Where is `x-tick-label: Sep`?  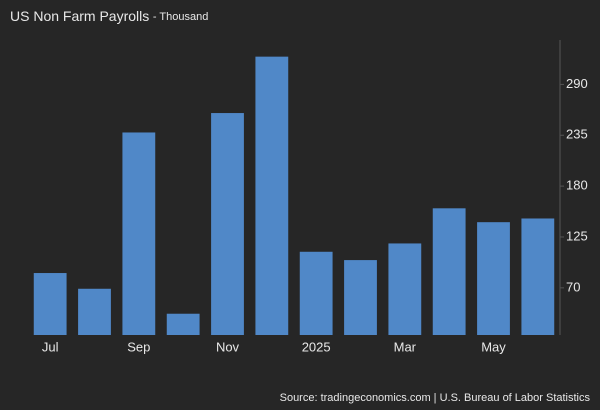
x-tick-label: Sep is located at coordinates (138, 346).